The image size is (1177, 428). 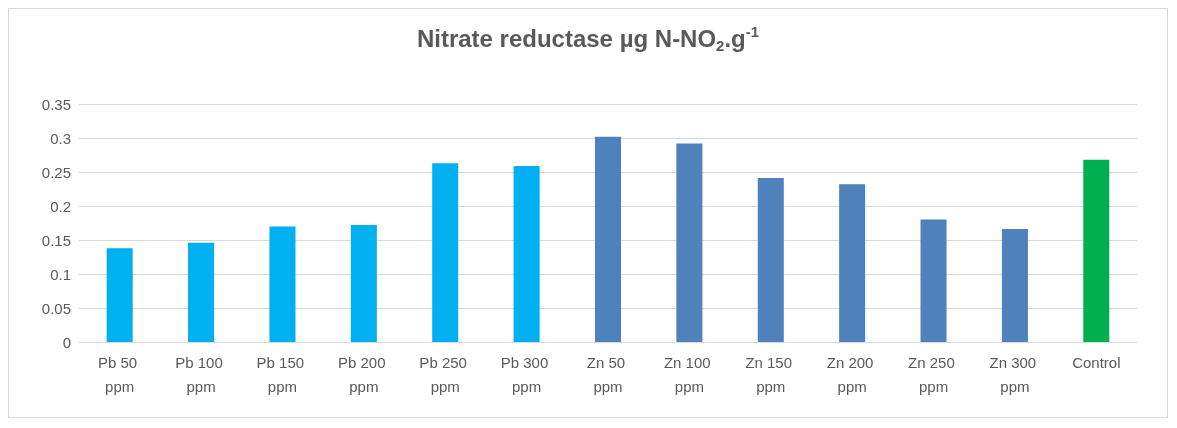 I want to click on y-tick-label: 0, so click(x=66, y=342).